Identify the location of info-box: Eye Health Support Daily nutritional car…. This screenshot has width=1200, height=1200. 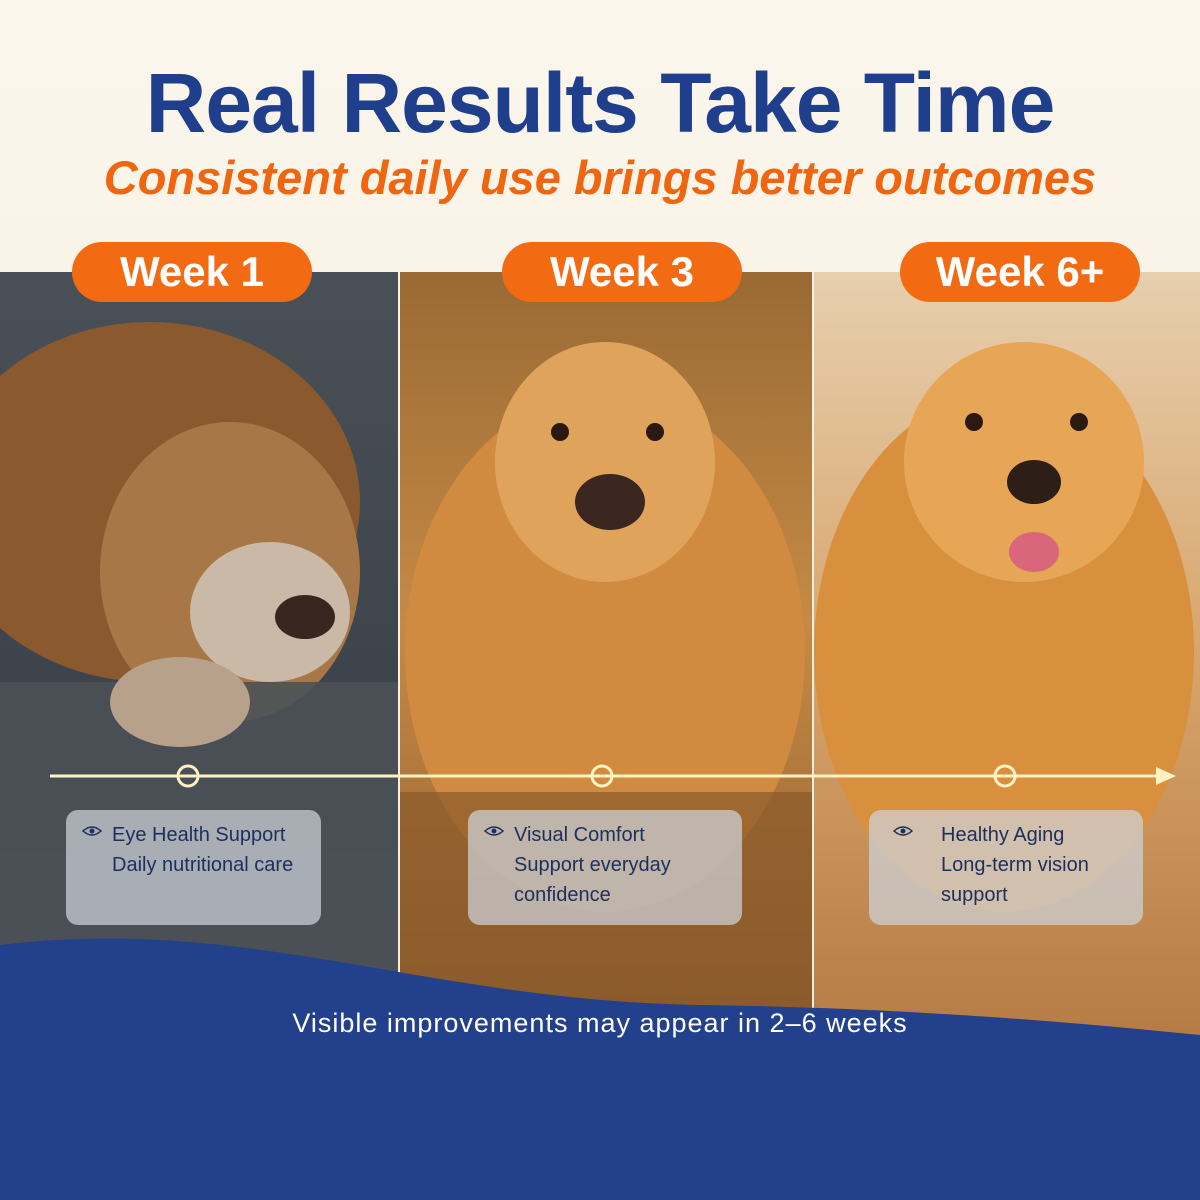
(193, 867).